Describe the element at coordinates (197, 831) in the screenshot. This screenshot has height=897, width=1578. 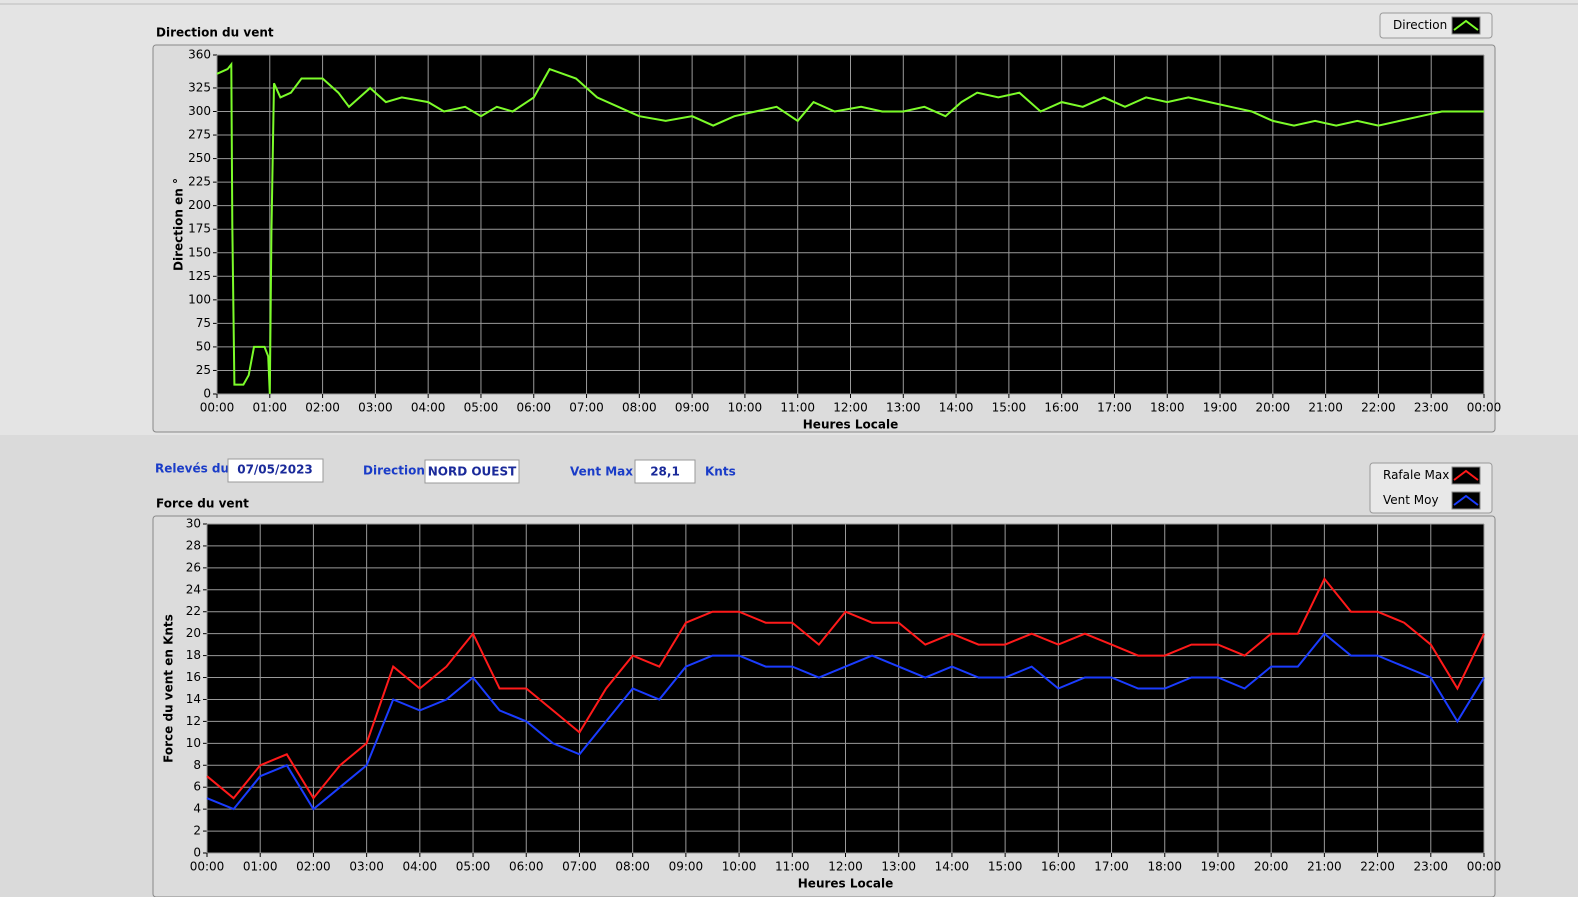
I see `y-tick-label: 2` at that location.